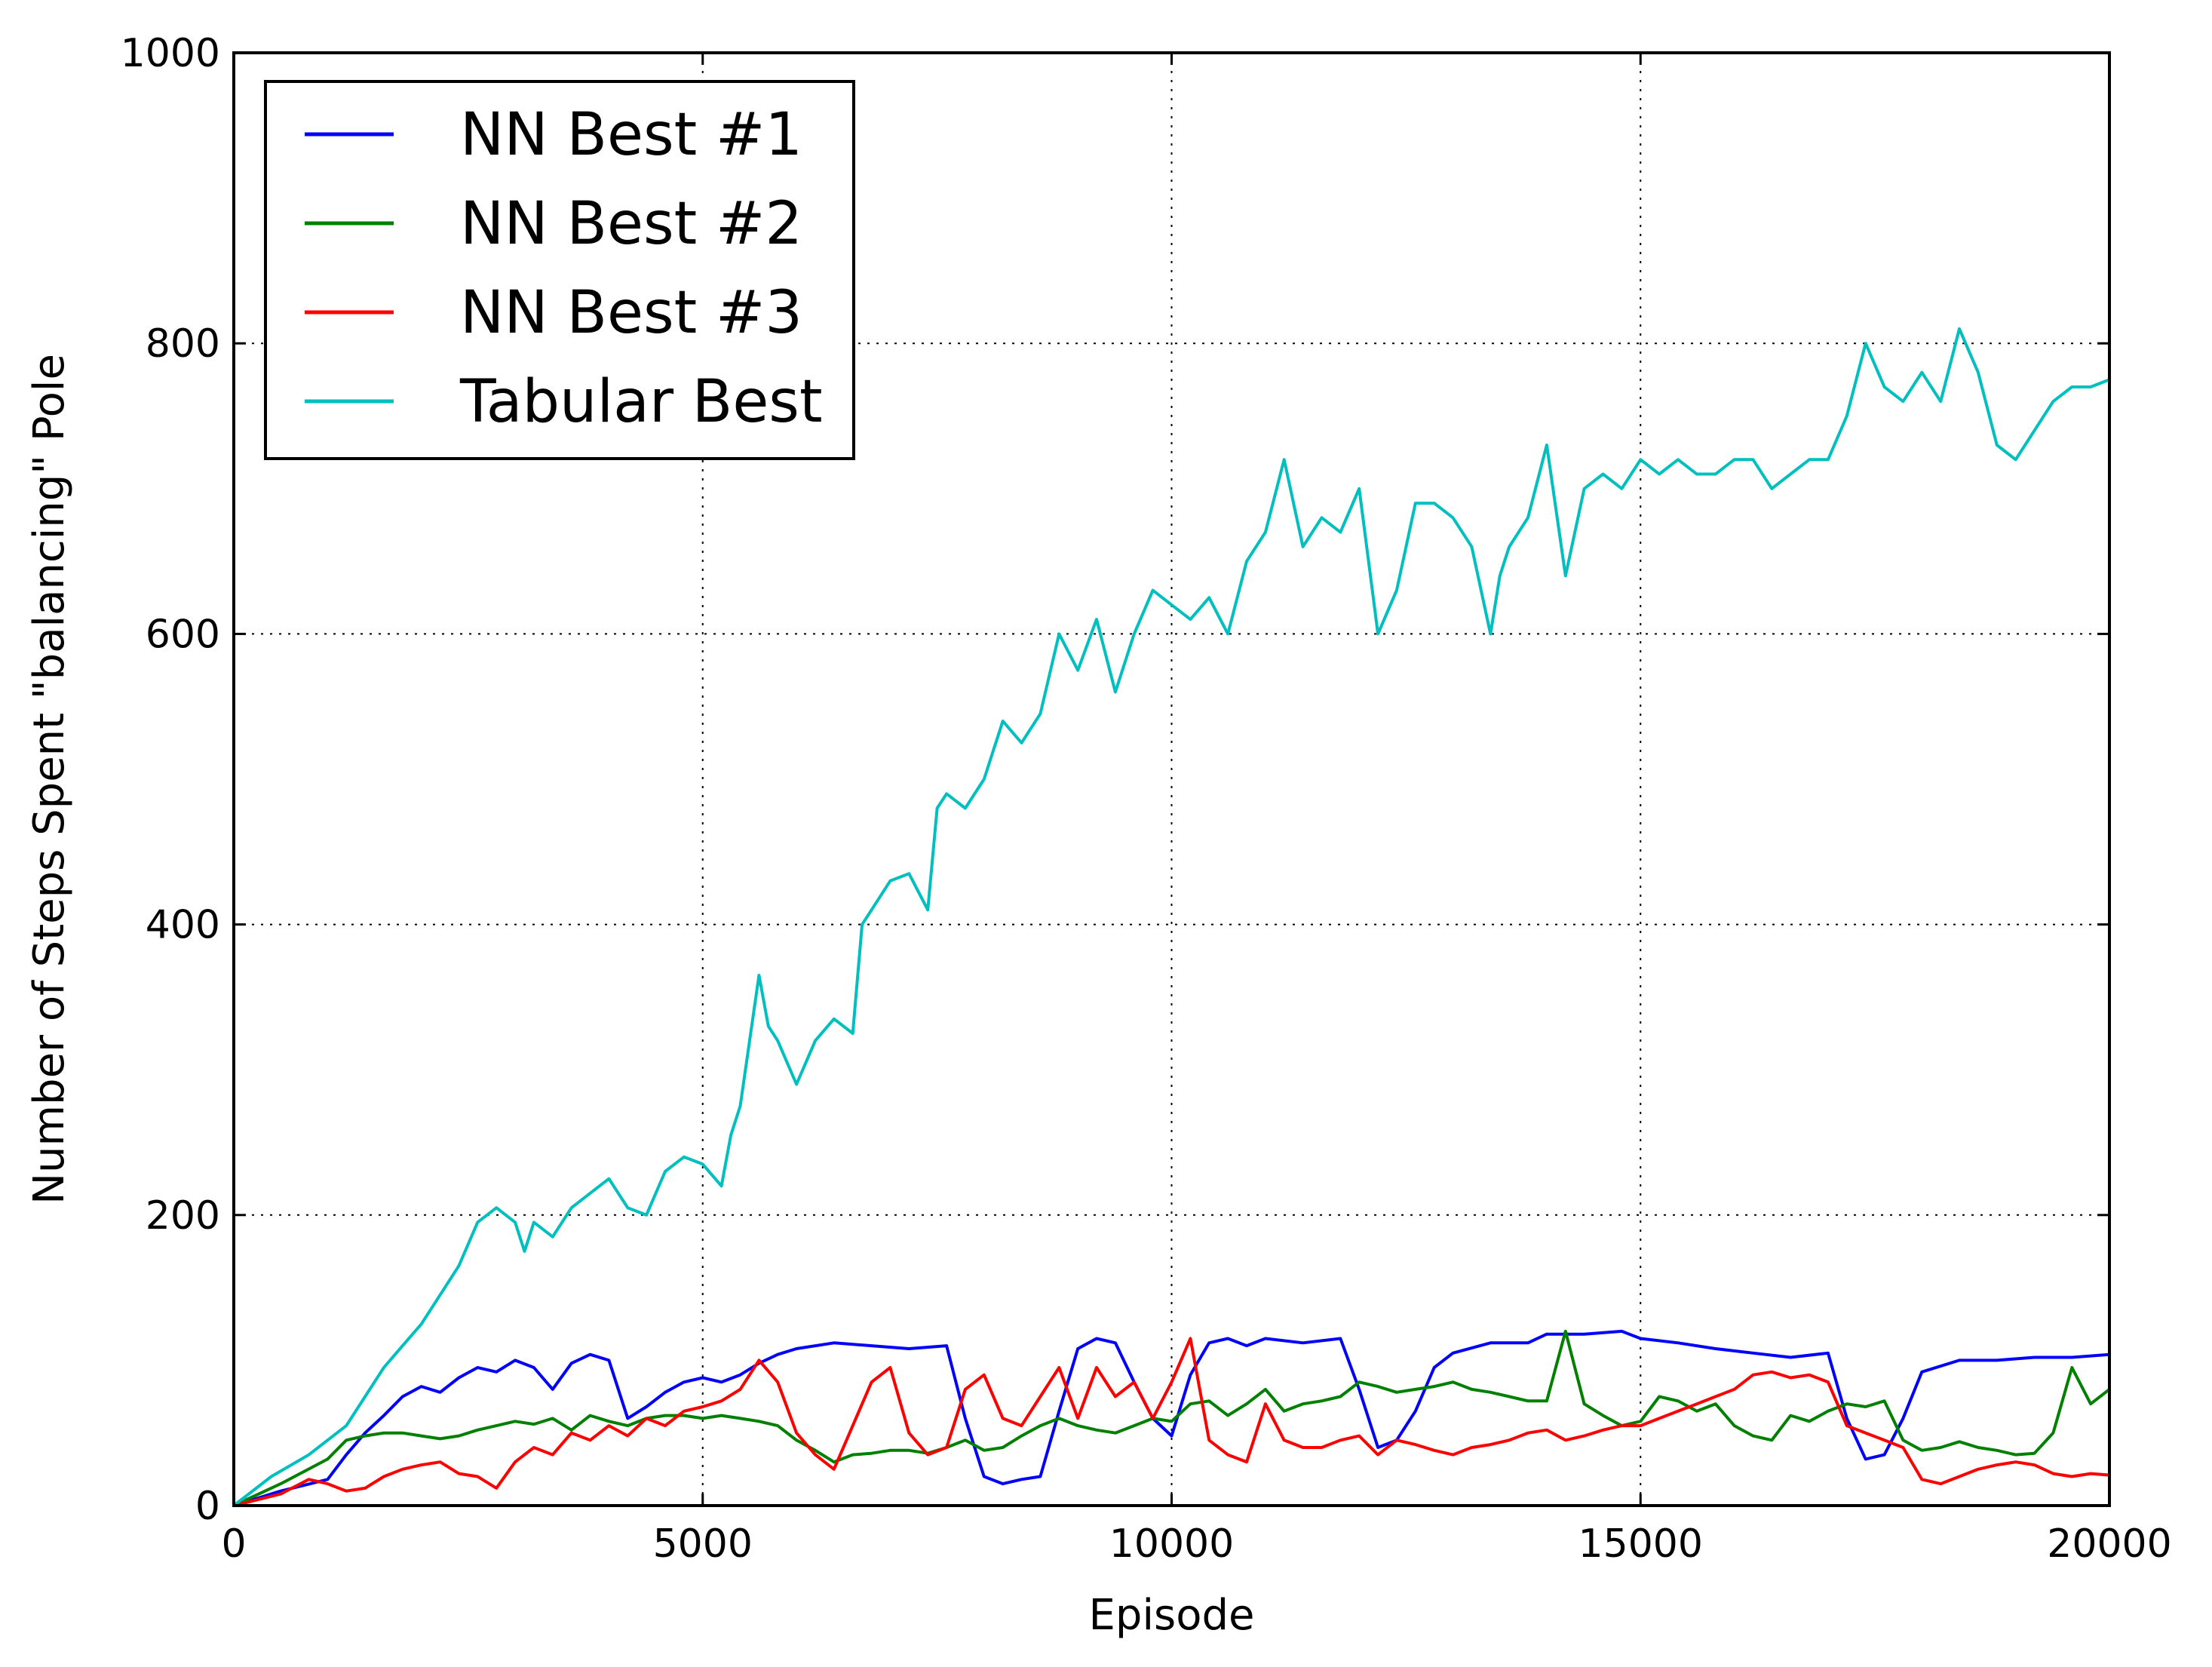  What do you see at coordinates (2109, 1544) in the screenshot?
I see `x-tick-label-4: 20000` at bounding box center [2109, 1544].